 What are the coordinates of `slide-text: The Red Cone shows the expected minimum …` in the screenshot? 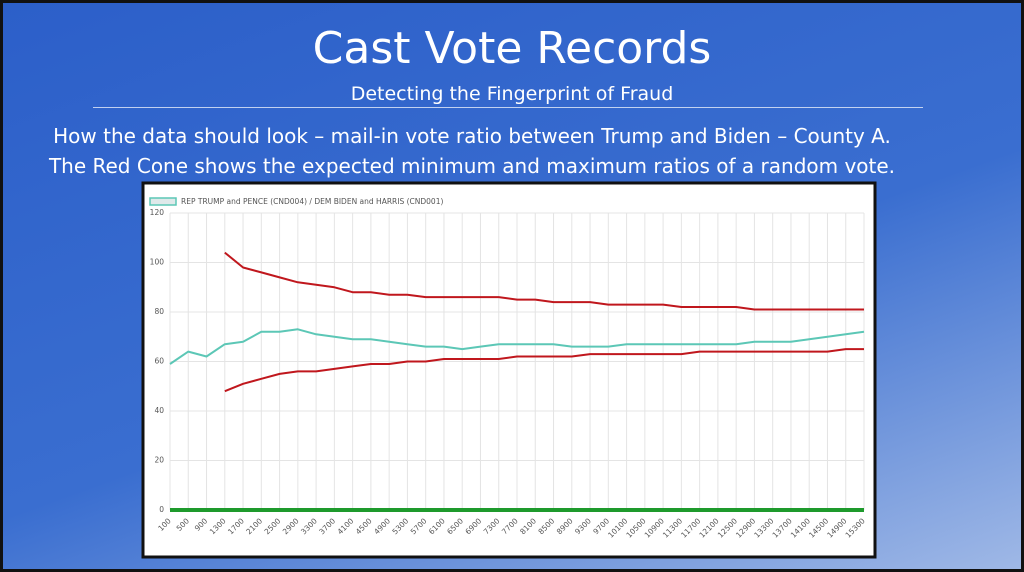 It's located at (472, 166).